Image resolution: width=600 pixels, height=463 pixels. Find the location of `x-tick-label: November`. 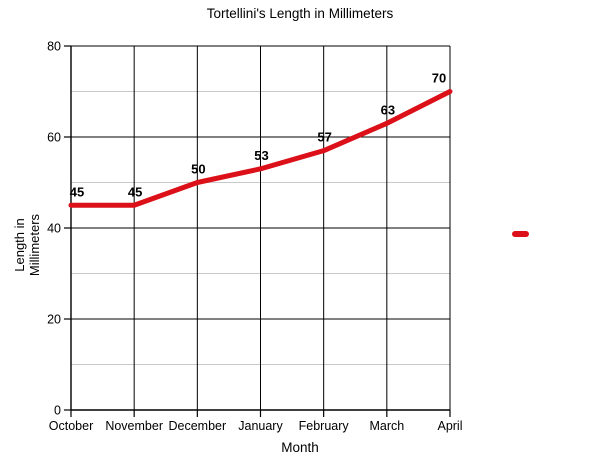

x-tick-label: November is located at coordinates (134, 426).